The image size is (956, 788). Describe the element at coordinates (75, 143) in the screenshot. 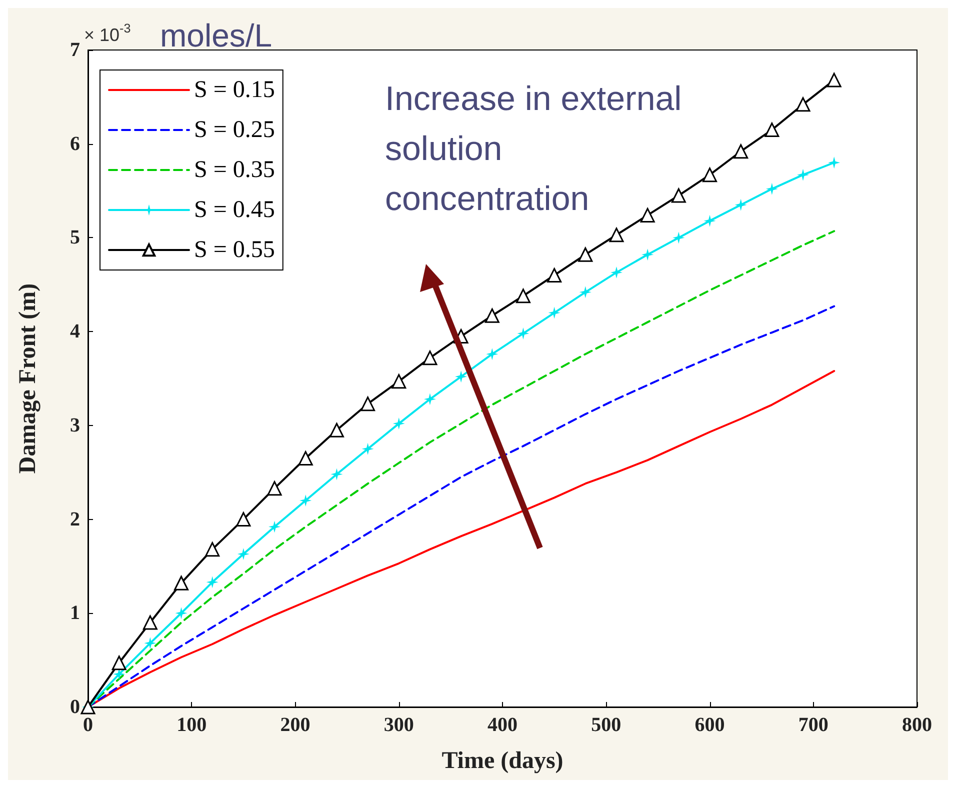

I see `y-tick-label: 6` at that location.